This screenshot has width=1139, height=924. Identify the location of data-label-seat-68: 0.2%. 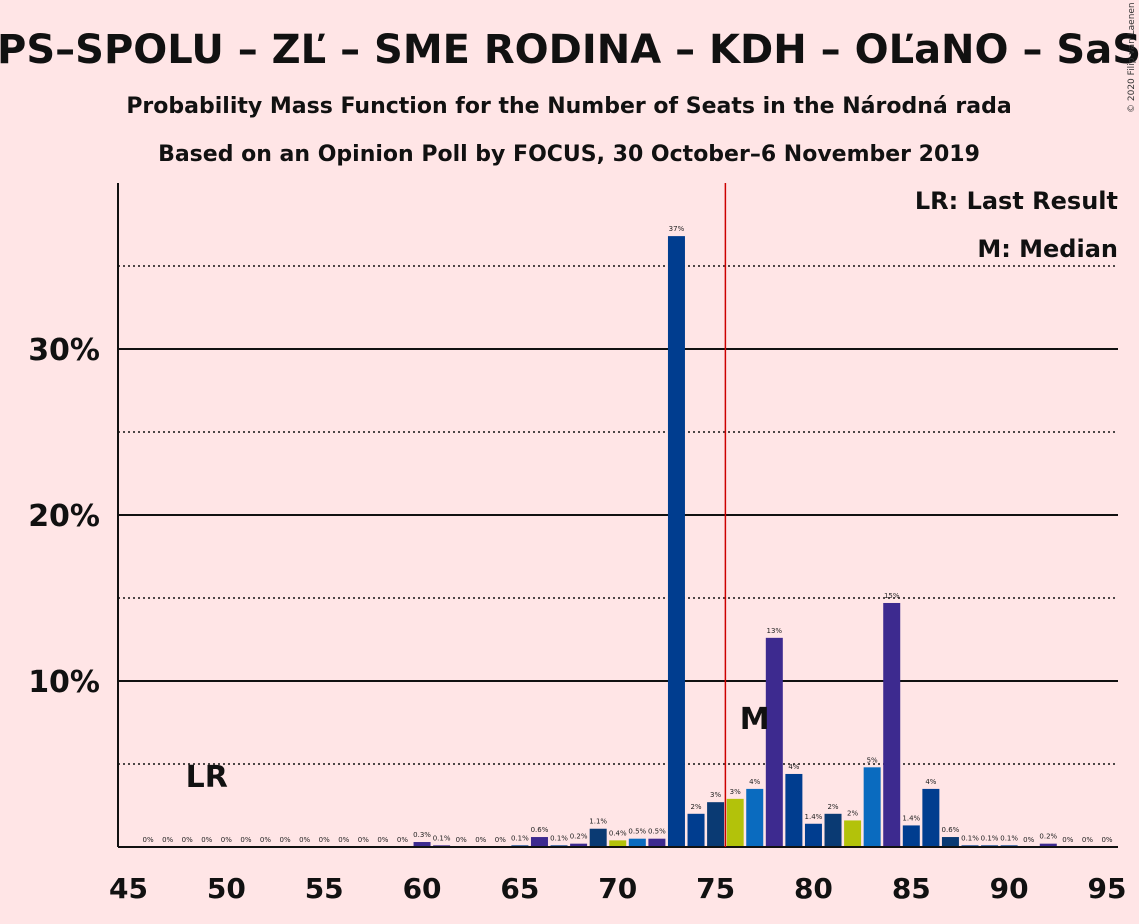
(579, 837).